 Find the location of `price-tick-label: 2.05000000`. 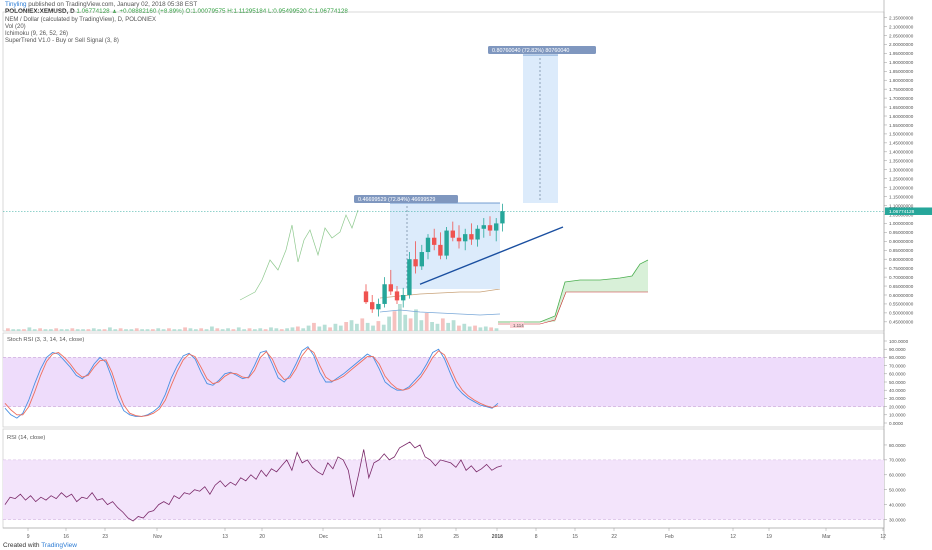

price-tick-label: 2.05000000 is located at coordinates (901, 35).